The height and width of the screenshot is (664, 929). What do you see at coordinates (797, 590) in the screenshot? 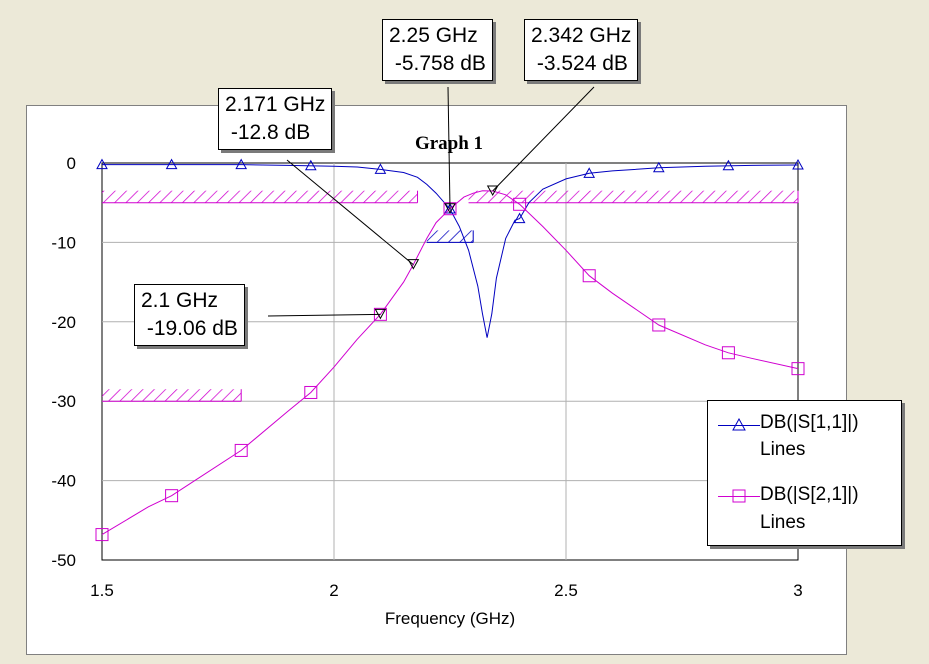
I see `x-tick-label: 3` at bounding box center [797, 590].